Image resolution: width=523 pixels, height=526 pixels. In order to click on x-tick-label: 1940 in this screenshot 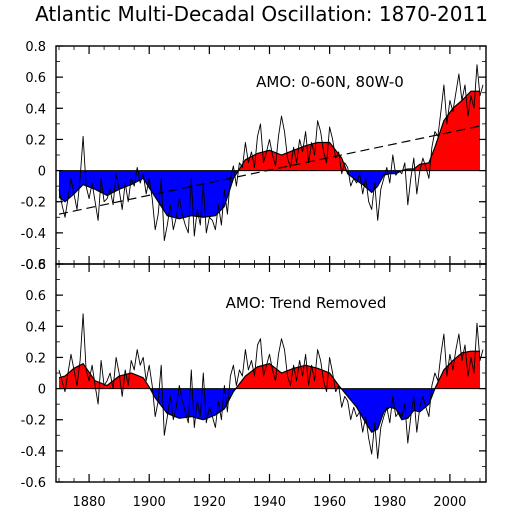, I will do `click(269, 502)`.